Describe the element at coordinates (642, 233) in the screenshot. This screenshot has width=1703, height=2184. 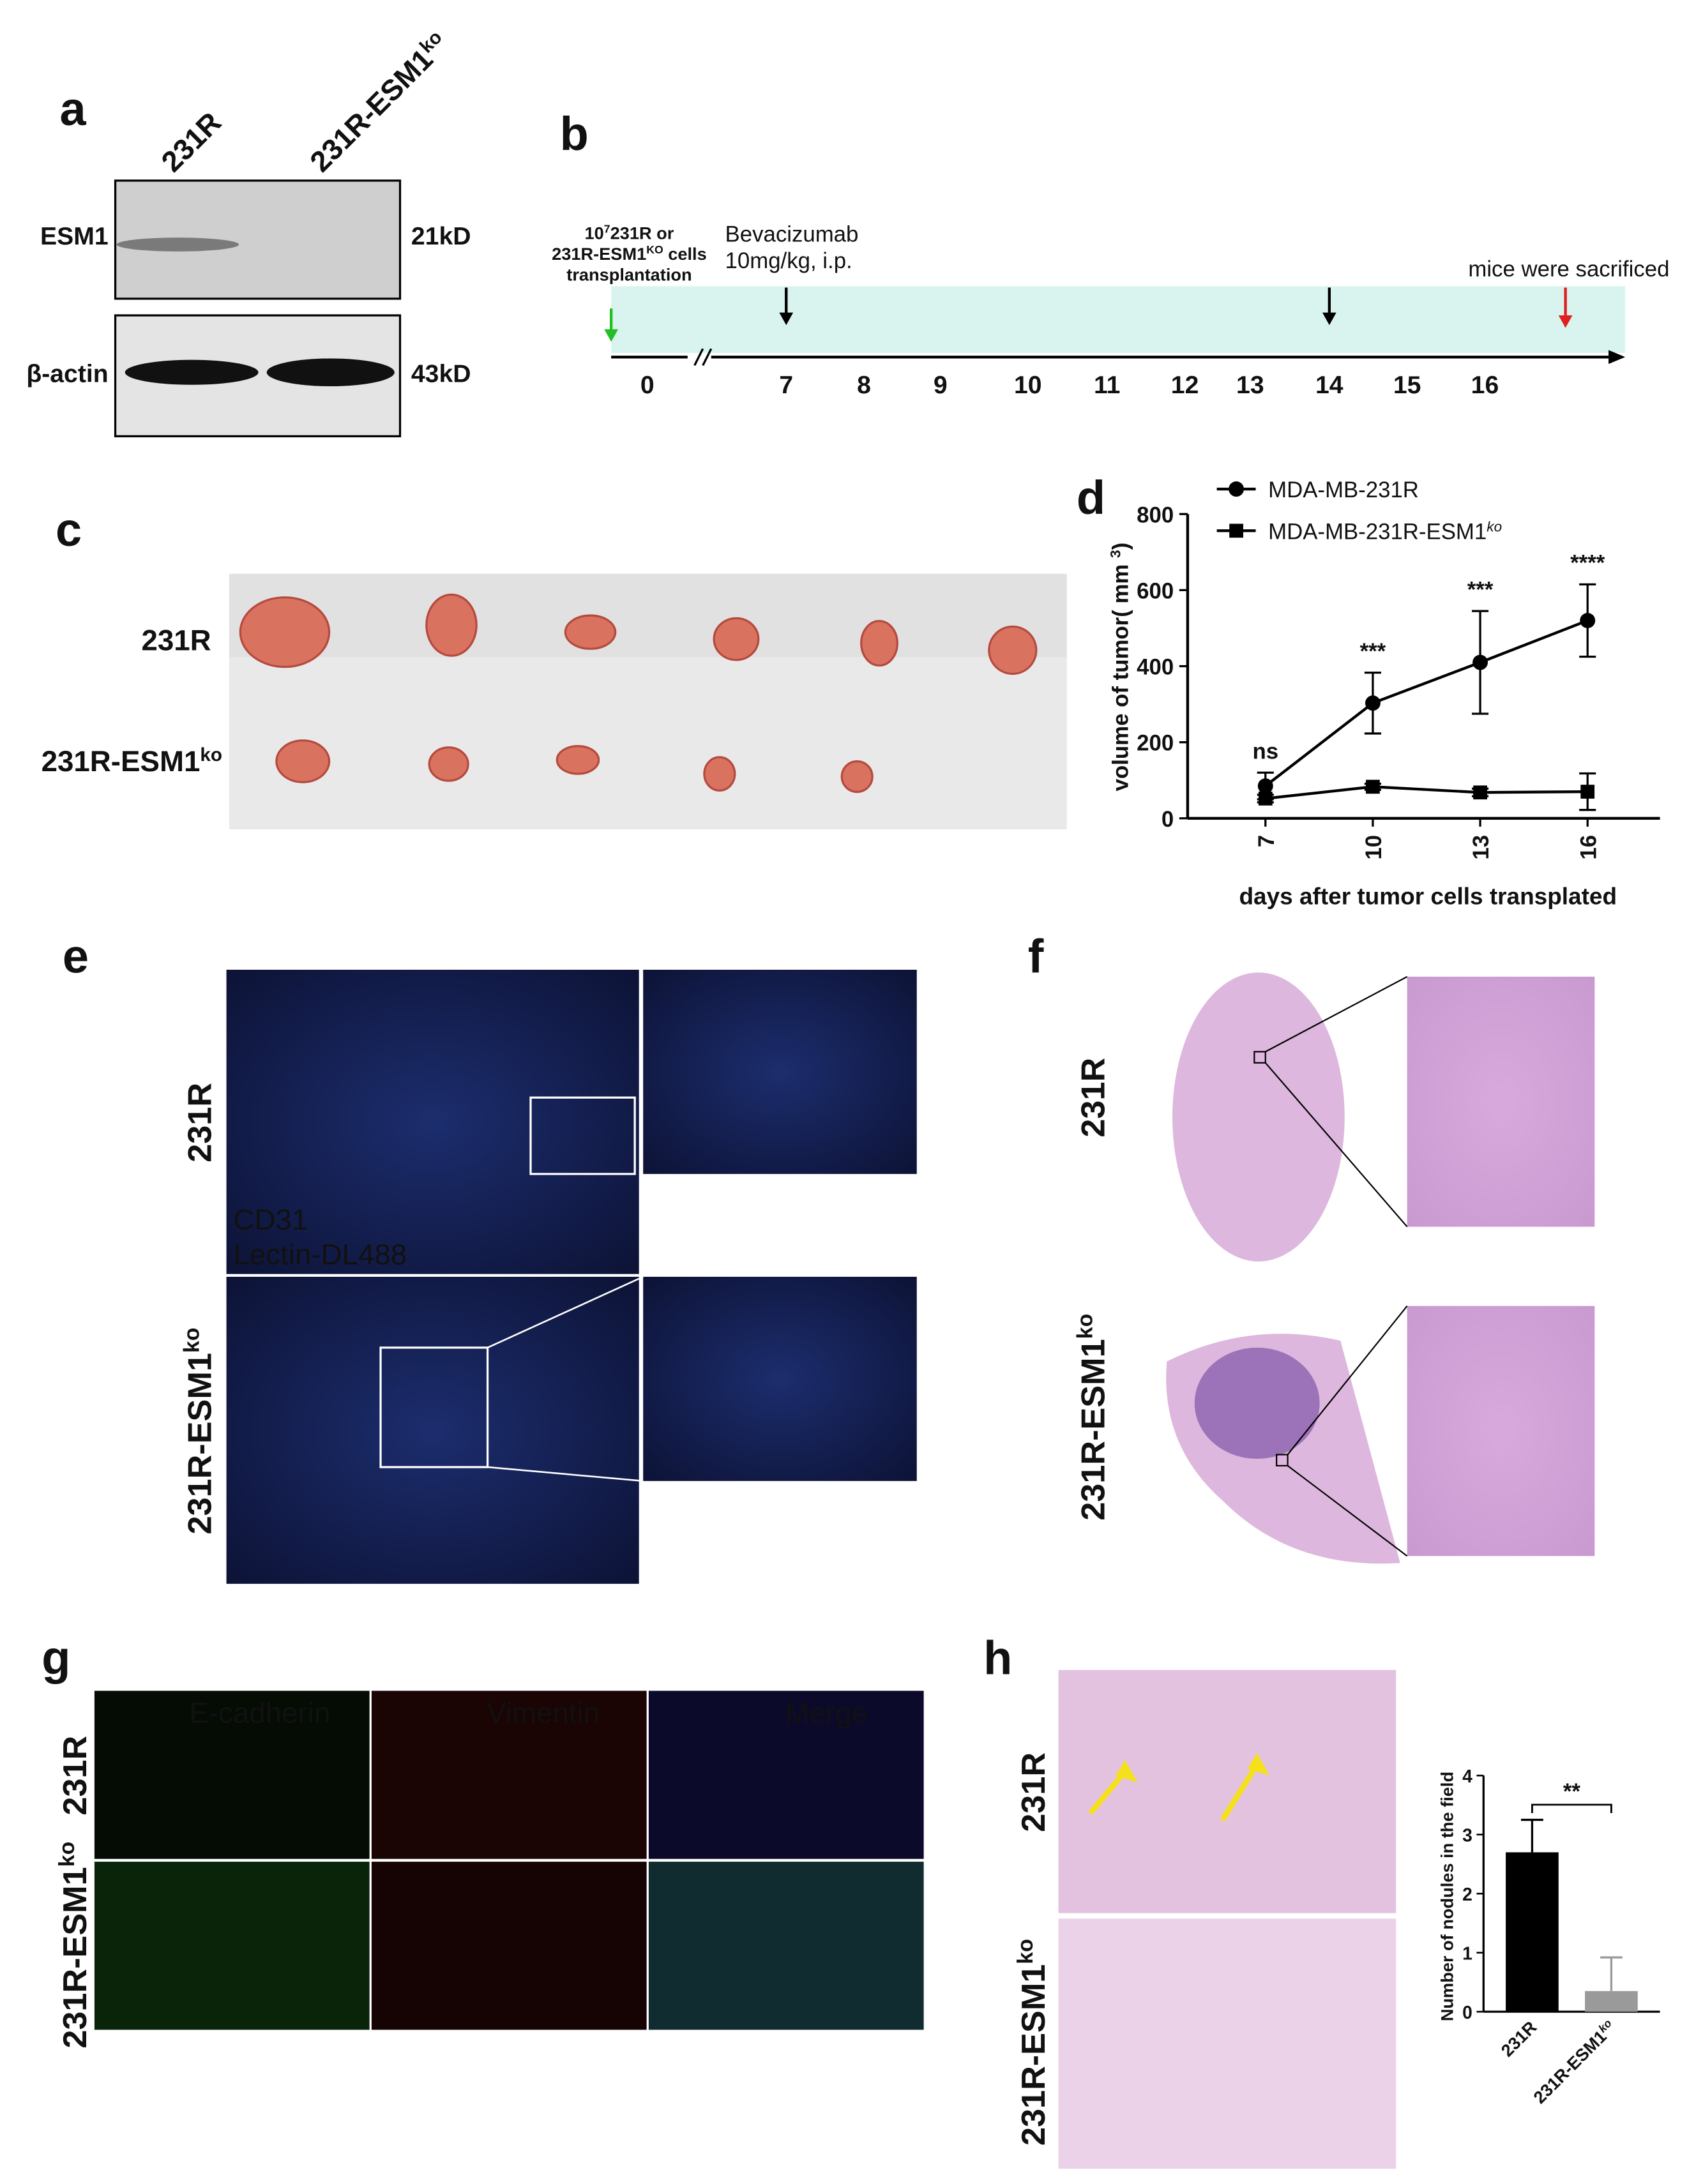
I see `text-part: 231R or` at that location.